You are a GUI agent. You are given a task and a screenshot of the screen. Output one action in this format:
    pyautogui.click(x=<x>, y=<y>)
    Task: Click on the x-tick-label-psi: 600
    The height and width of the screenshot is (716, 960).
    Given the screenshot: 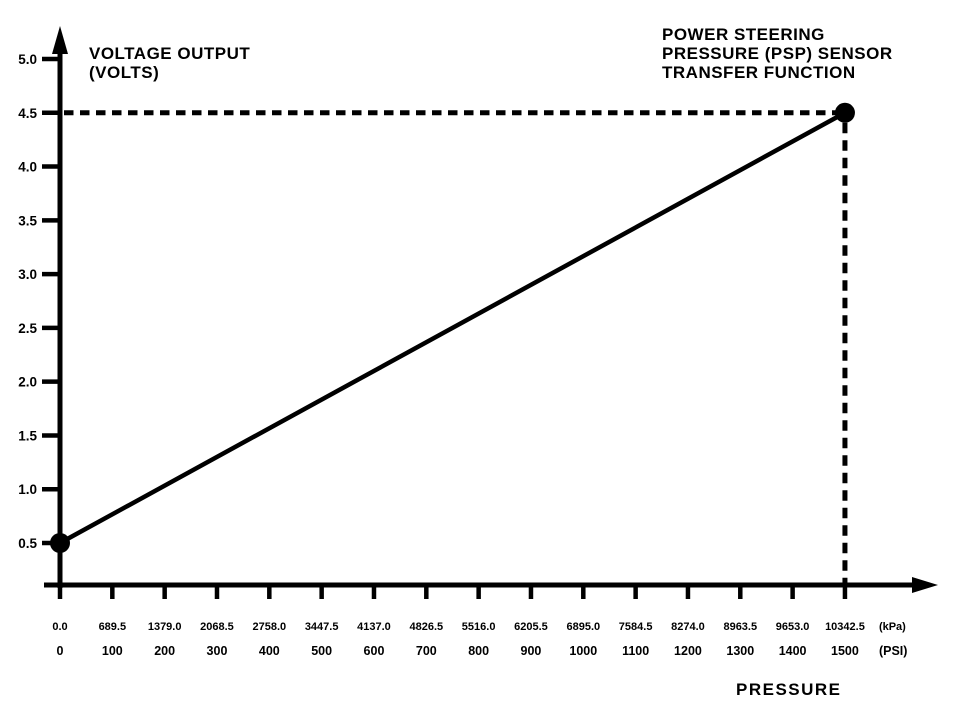 What is the action you would take?
    pyautogui.click(x=374, y=651)
    